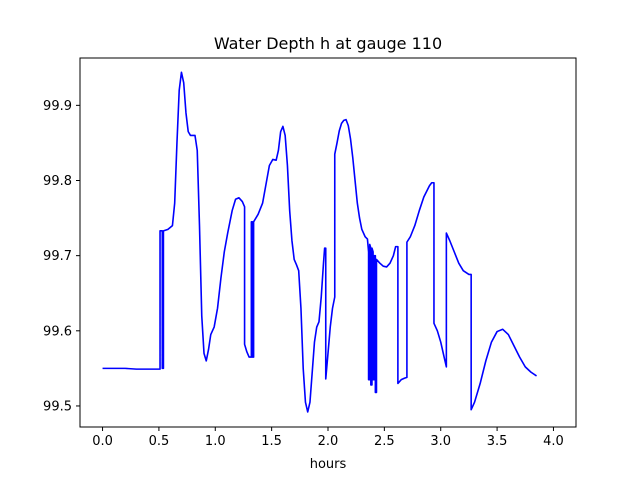 This screenshot has height=480, width=640. What do you see at coordinates (159, 441) in the screenshot?
I see `x-tick-label: 0.5` at bounding box center [159, 441].